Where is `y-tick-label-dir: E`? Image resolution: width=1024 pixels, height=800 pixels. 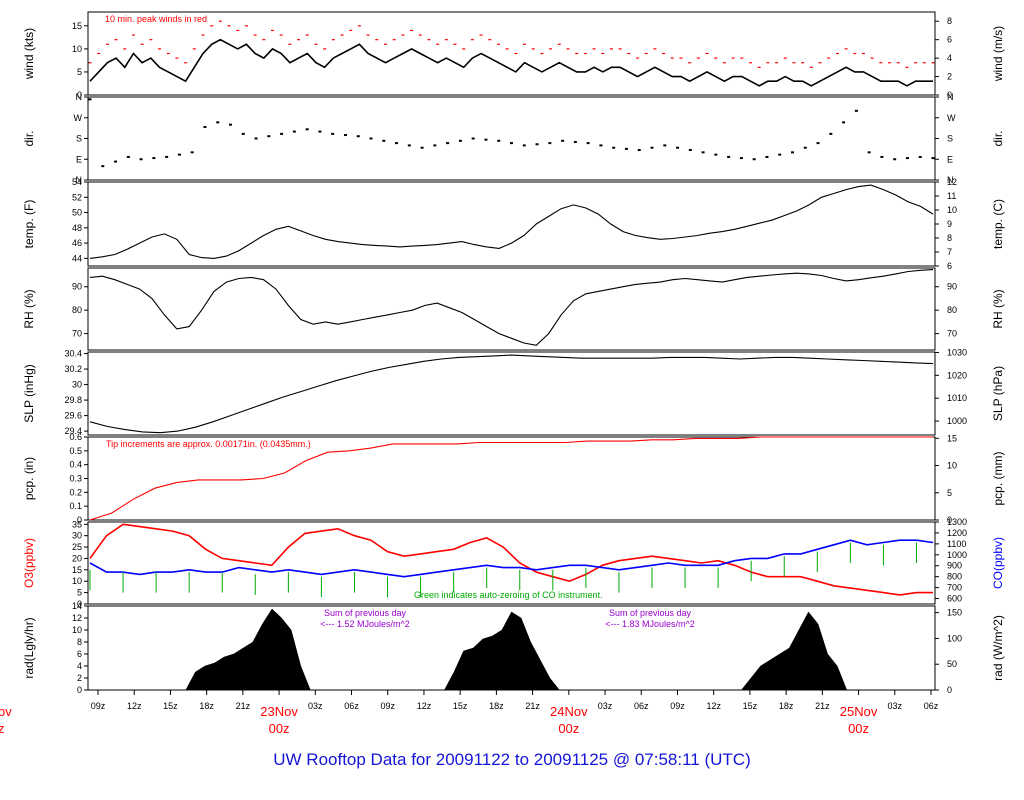
y-tick-label-dir: E is located at coordinates (79, 159).